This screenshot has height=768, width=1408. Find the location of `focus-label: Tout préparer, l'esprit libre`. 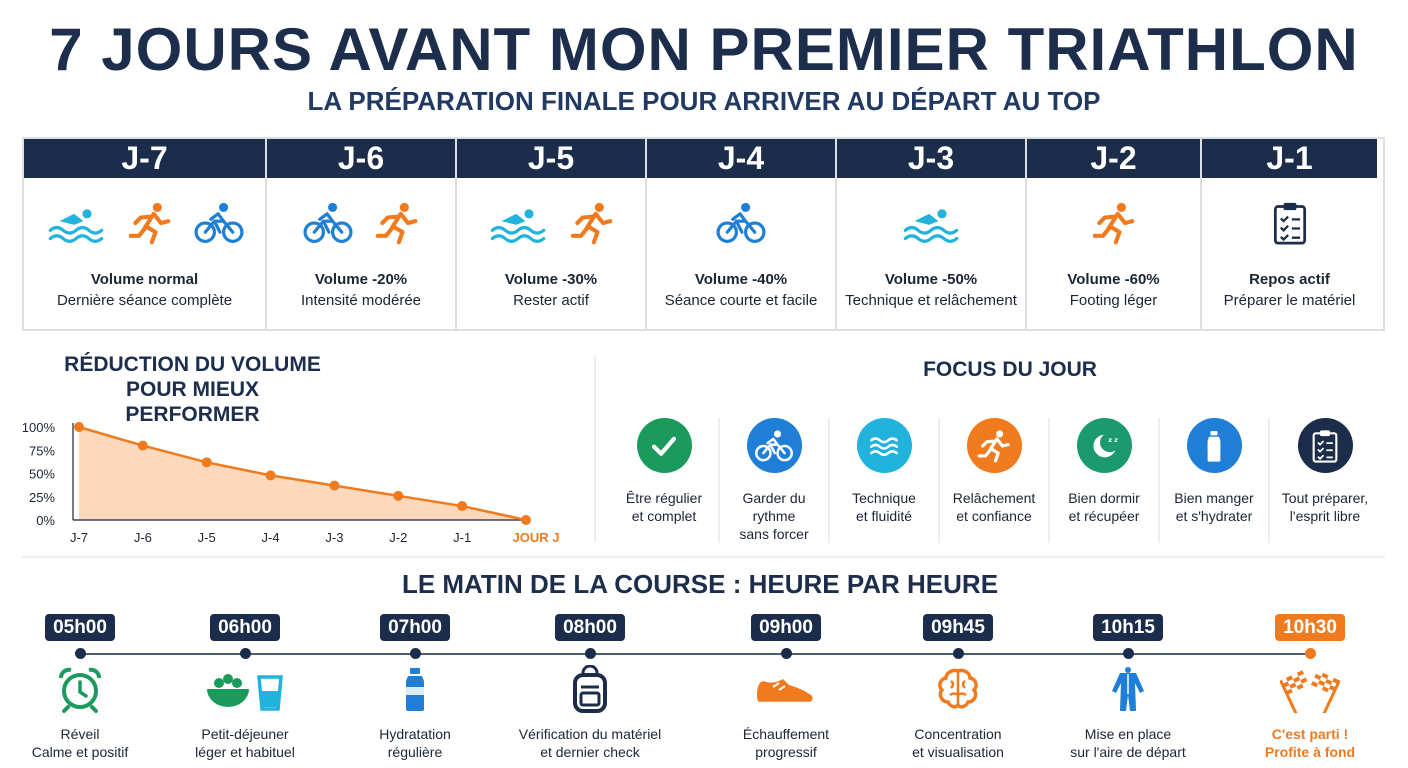

focus-label: Tout préparer, l'esprit libre is located at coordinates (1325, 507).